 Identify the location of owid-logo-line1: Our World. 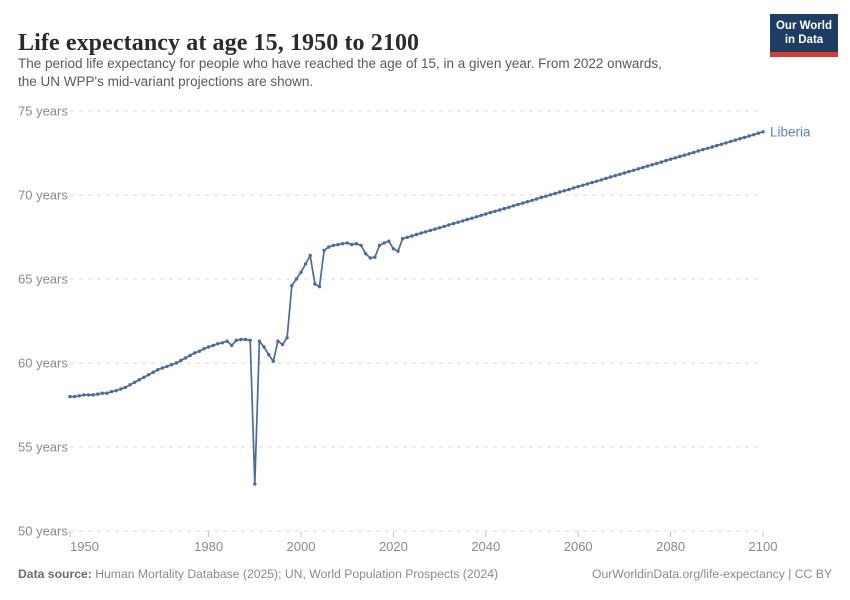
(803, 26).